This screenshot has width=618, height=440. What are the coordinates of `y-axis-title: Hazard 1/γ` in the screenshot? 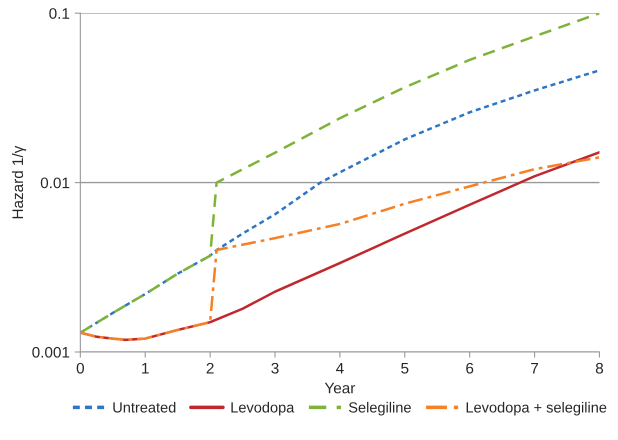 It's located at (19, 182).